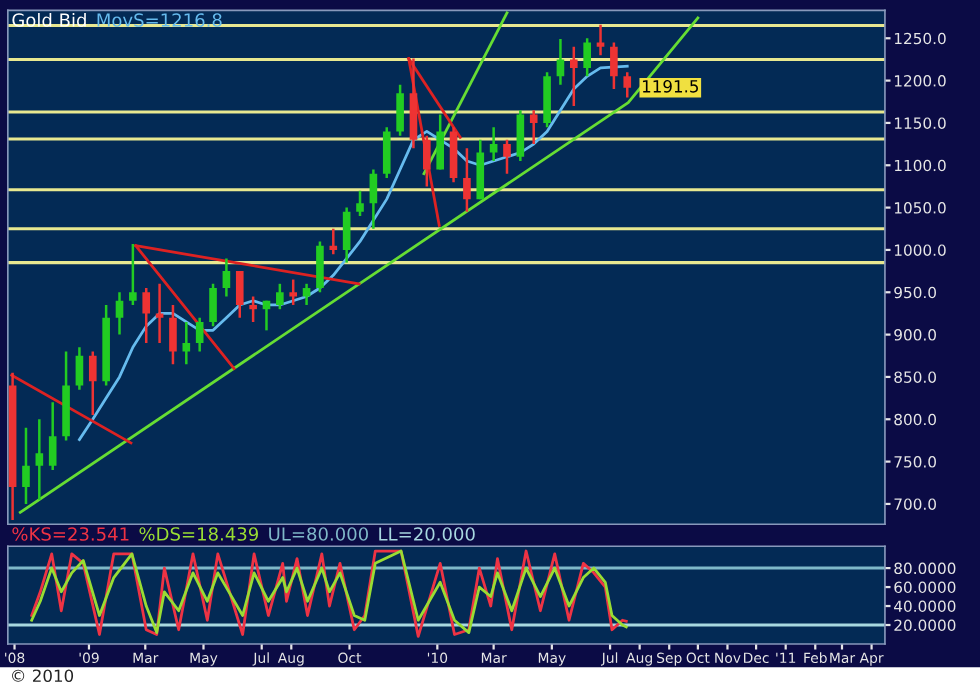 The width and height of the screenshot is (980, 688). Describe the element at coordinates (427, 534) in the screenshot. I see `ref-line-label: LL=20.000` at that location.